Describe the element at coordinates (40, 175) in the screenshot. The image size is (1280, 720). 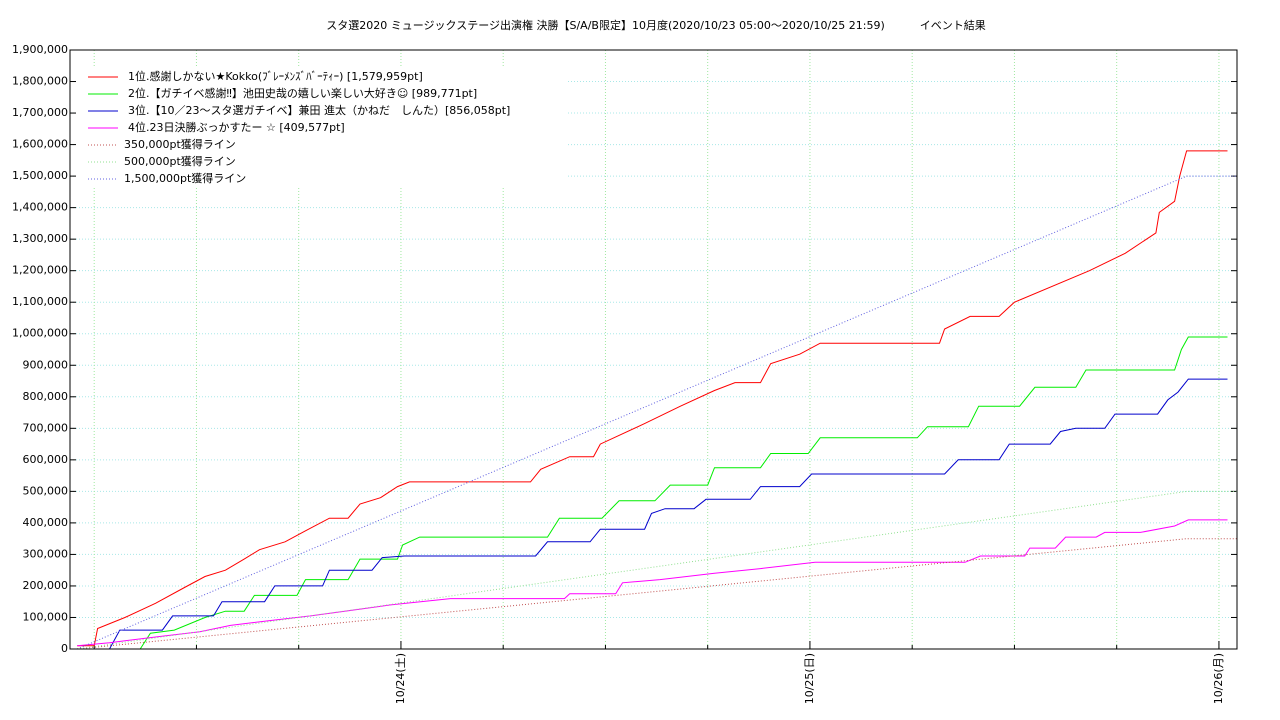
I see `y-tick-label: 1,500,000` at that location.